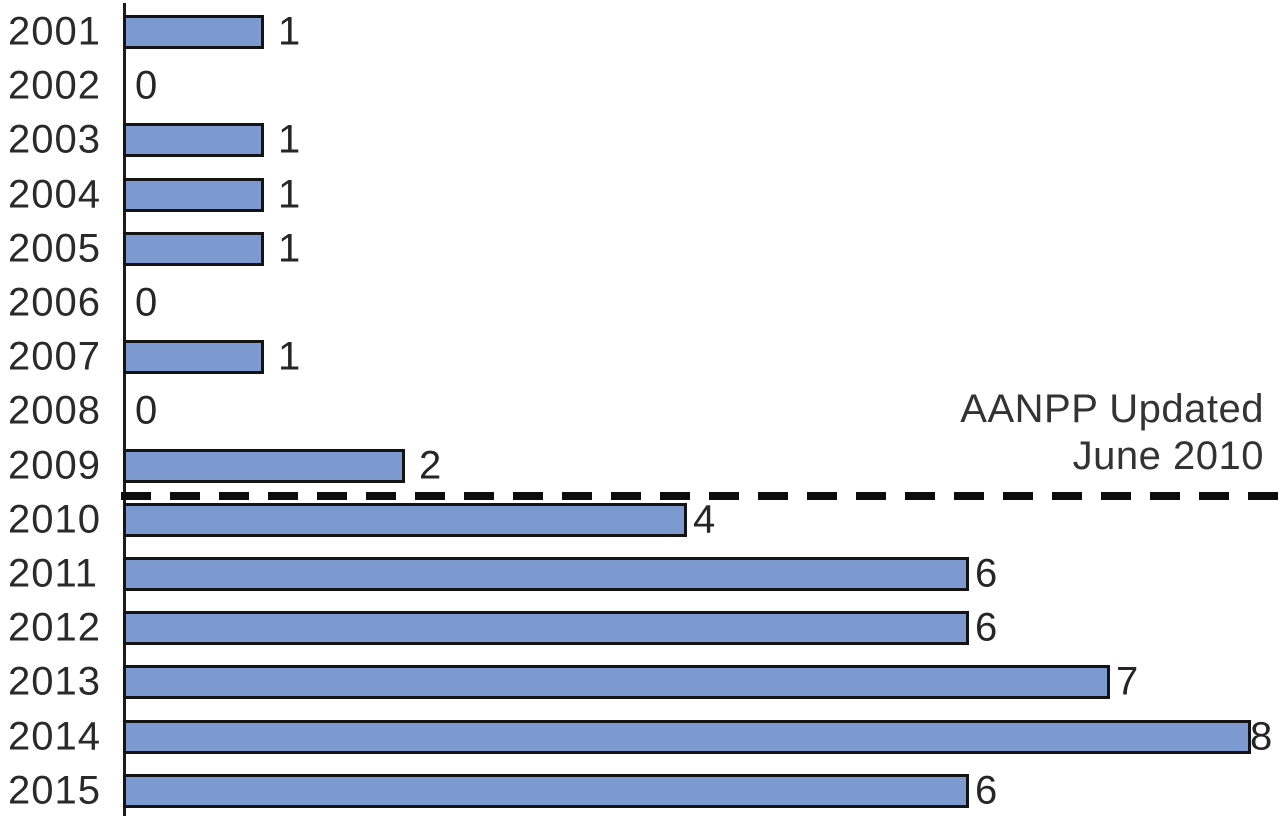  I want to click on chart-row: 2010 4, so click(640, 519).